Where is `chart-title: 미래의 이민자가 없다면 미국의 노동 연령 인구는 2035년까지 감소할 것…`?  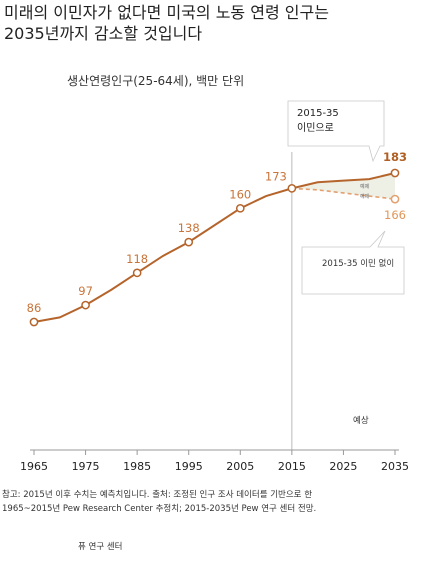
chart-title: 미래의 이민자가 없다면 미국의 노동 연령 인구는 2035년까지 감소할 것… is located at coordinates (209, 23).